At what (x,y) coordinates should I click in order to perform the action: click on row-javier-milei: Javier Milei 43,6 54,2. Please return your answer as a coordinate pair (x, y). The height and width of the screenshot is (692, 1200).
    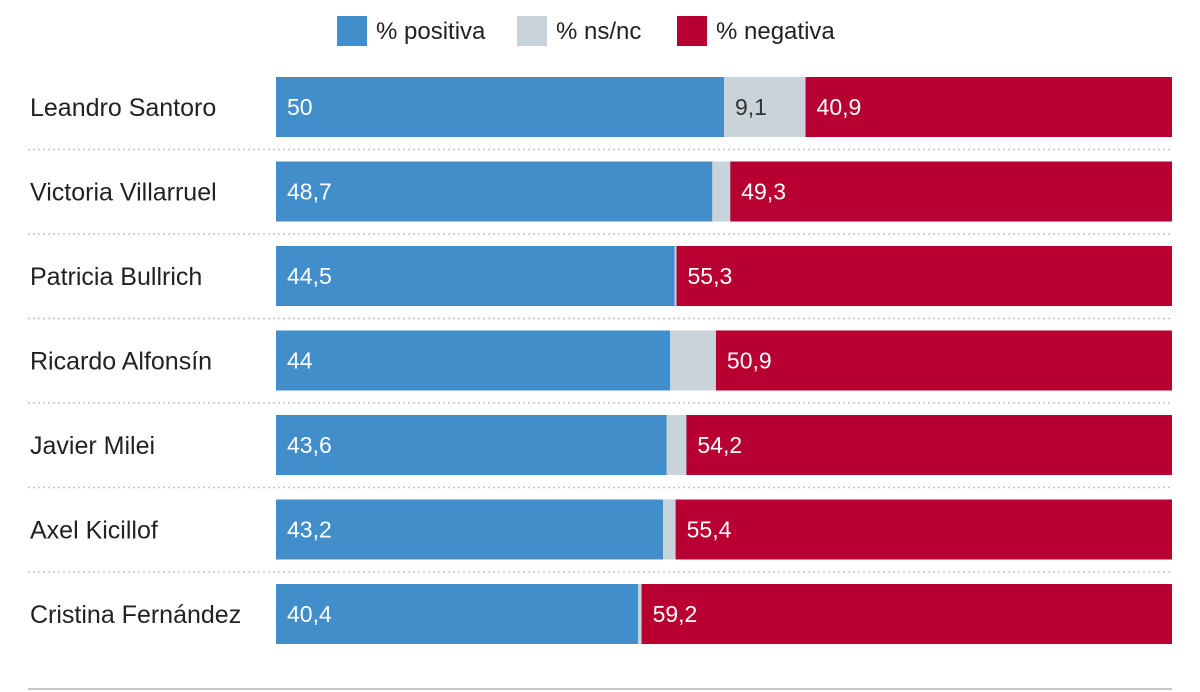
    Looking at the image, I should click on (601, 445).